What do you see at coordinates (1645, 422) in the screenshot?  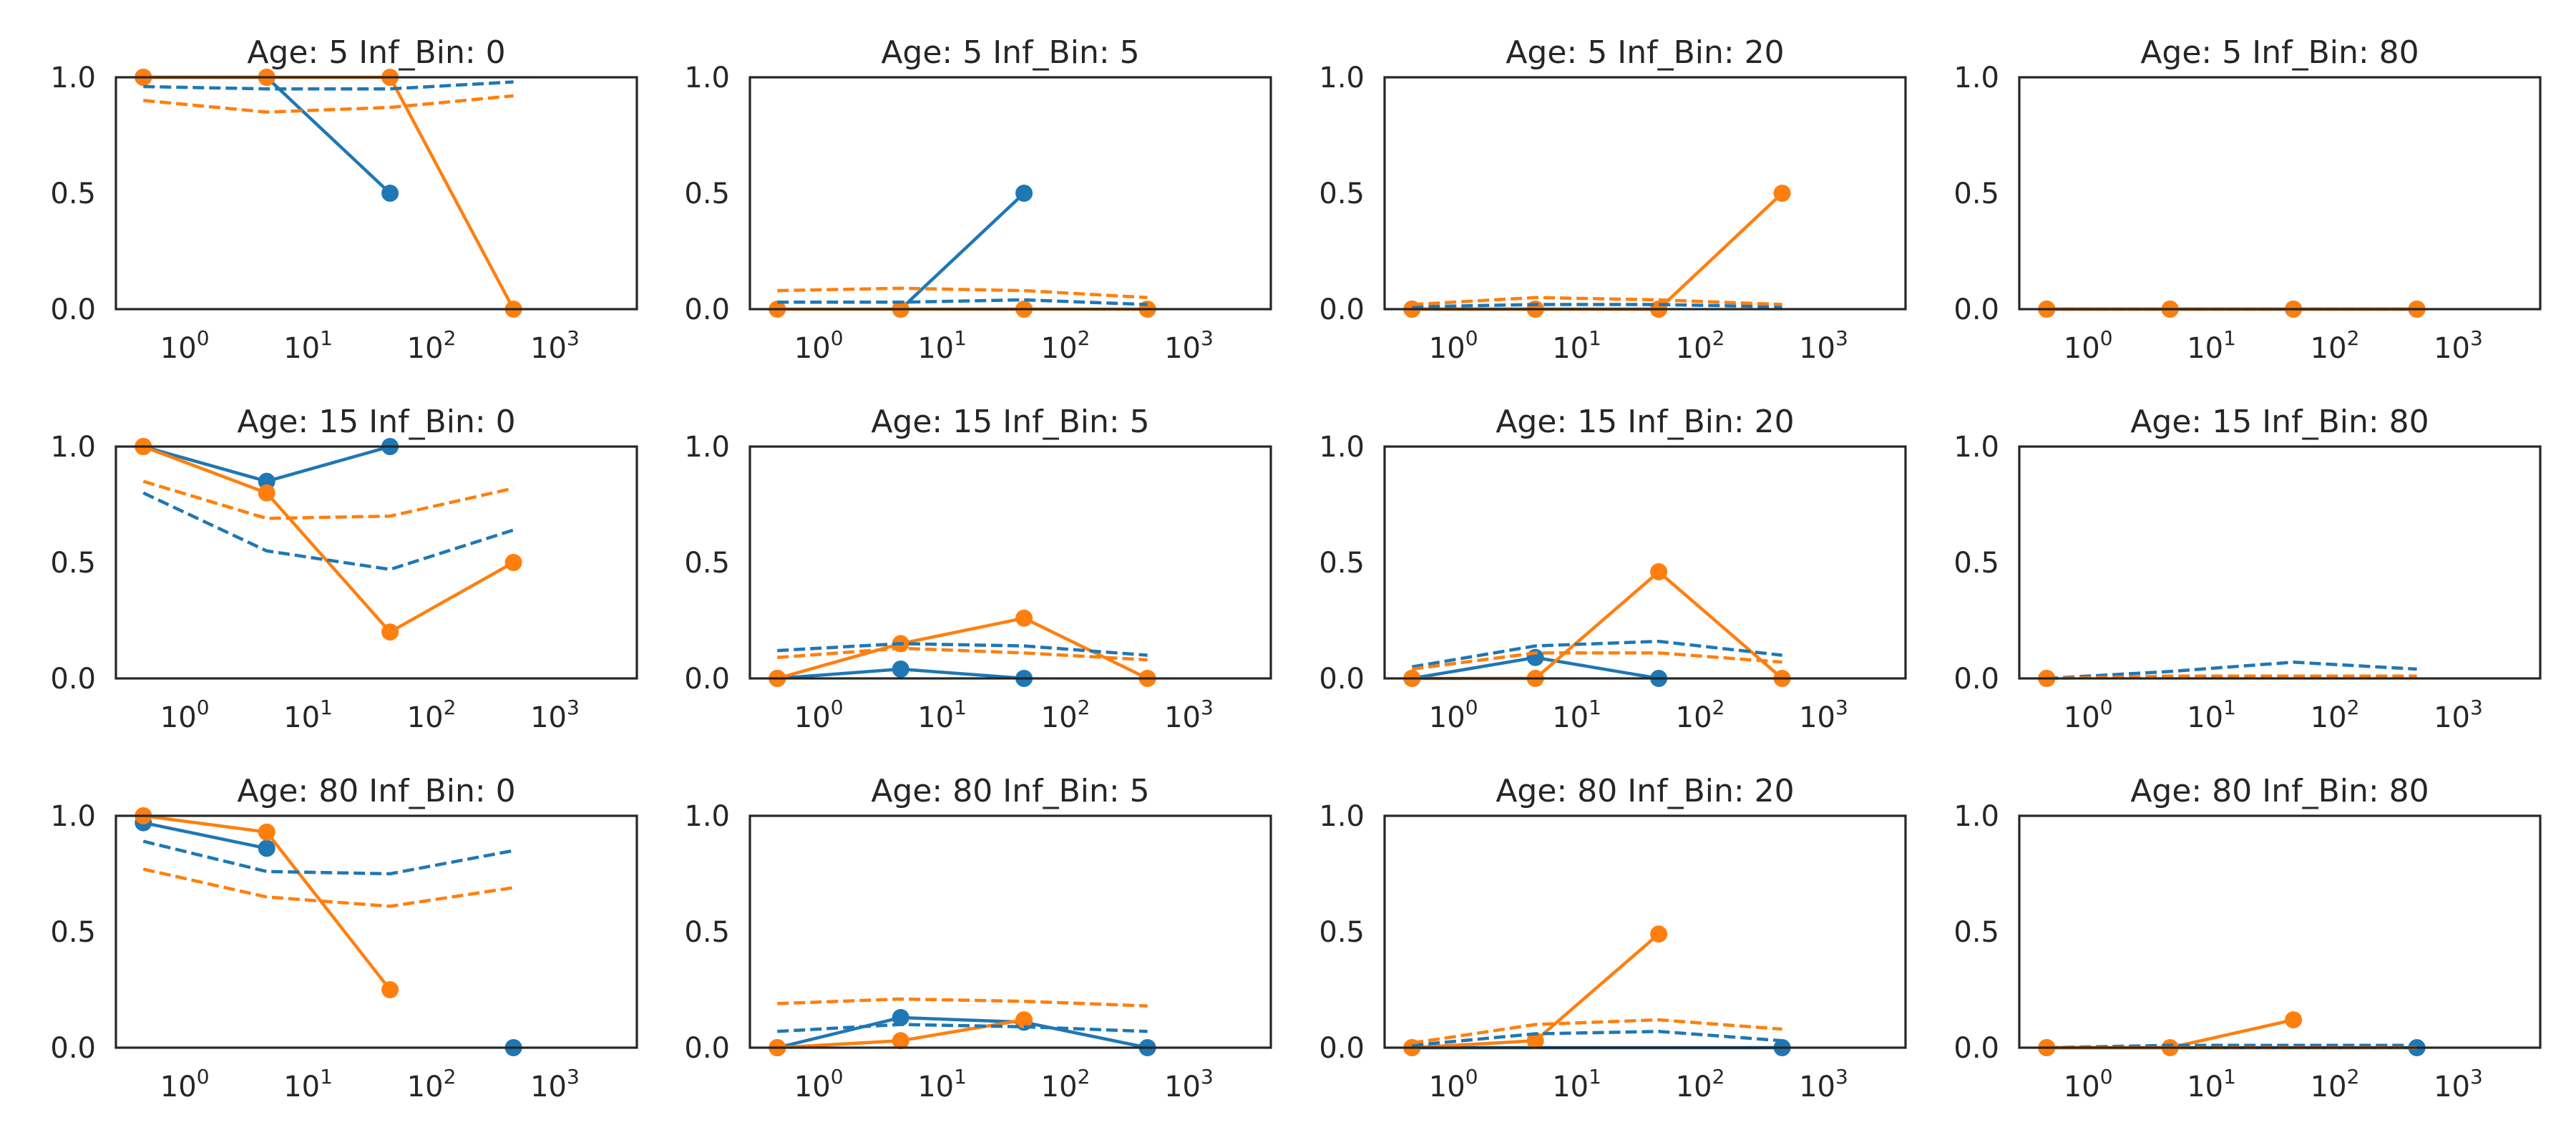 I see `subplot-title: Age: 15 Inf_Bin: 20` at bounding box center [1645, 422].